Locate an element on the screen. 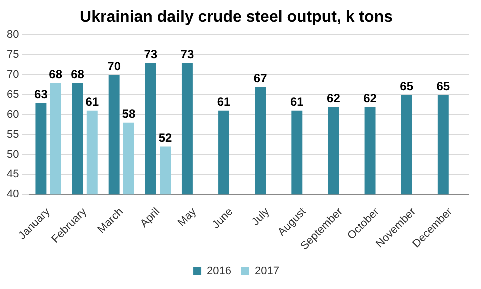 The width and height of the screenshot is (481, 289). chart-title: Ukrainian daily crude steel output, k tons is located at coordinates (237, 17).